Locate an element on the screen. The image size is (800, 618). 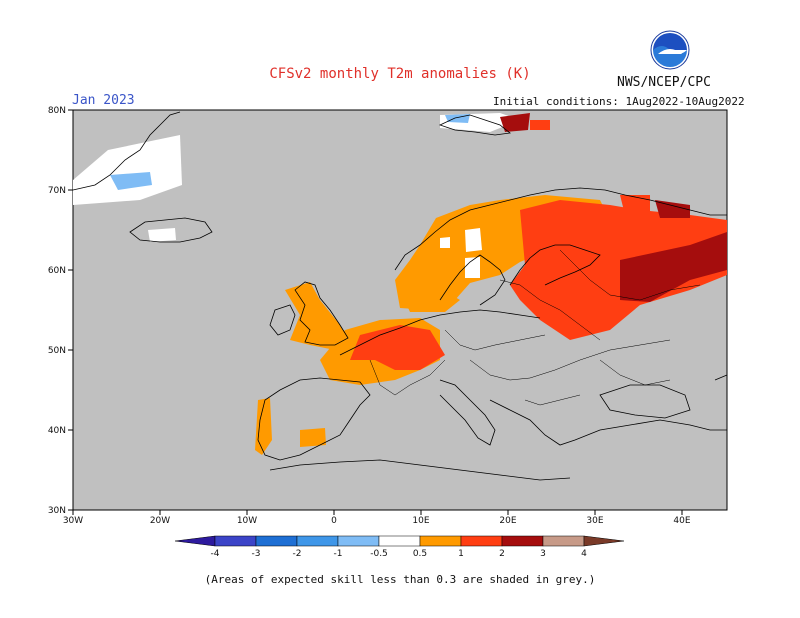
valid-month-label: Jan 2023 is located at coordinates (103, 100).